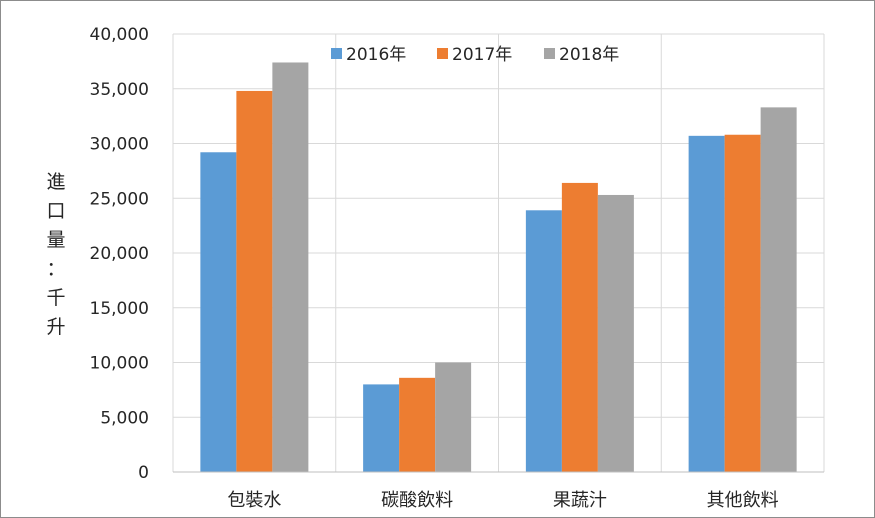 The height and width of the screenshot is (518, 875). I want to click on legend-label: 2016年, so click(376, 55).